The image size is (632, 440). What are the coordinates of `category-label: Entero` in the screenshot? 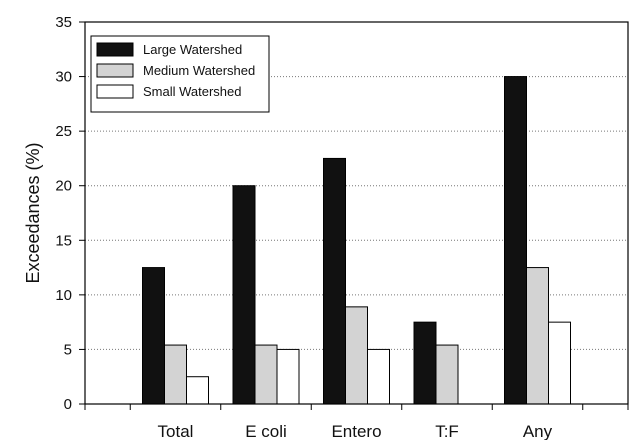 It's located at (356, 431).